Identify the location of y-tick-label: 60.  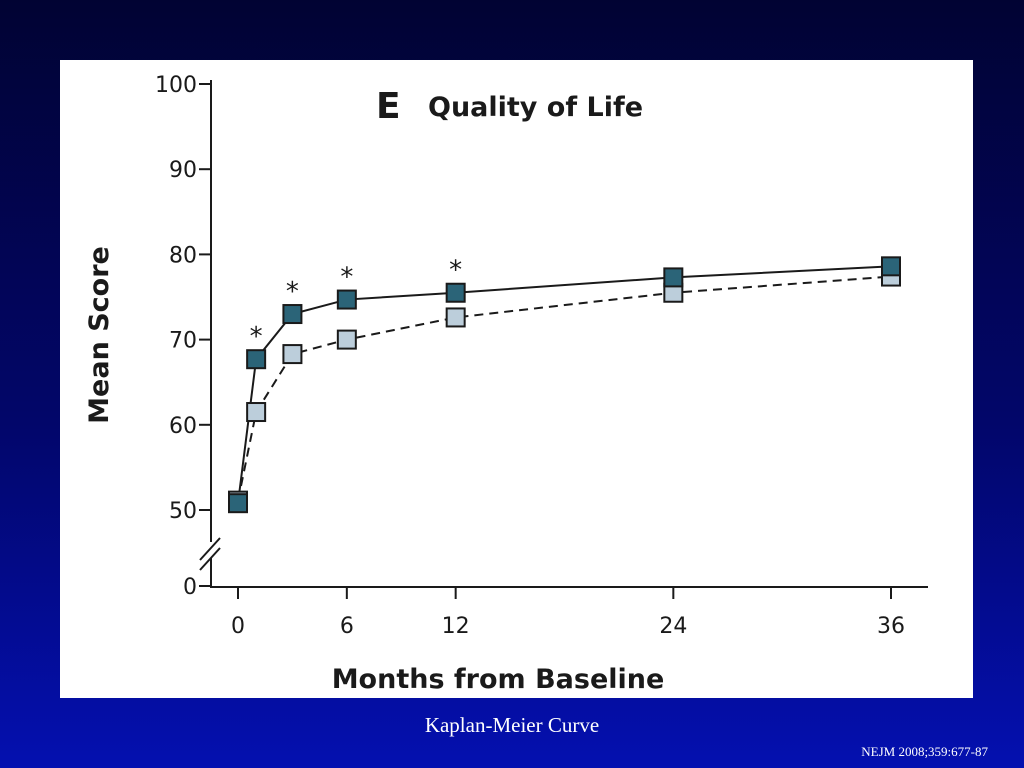
(183, 426).